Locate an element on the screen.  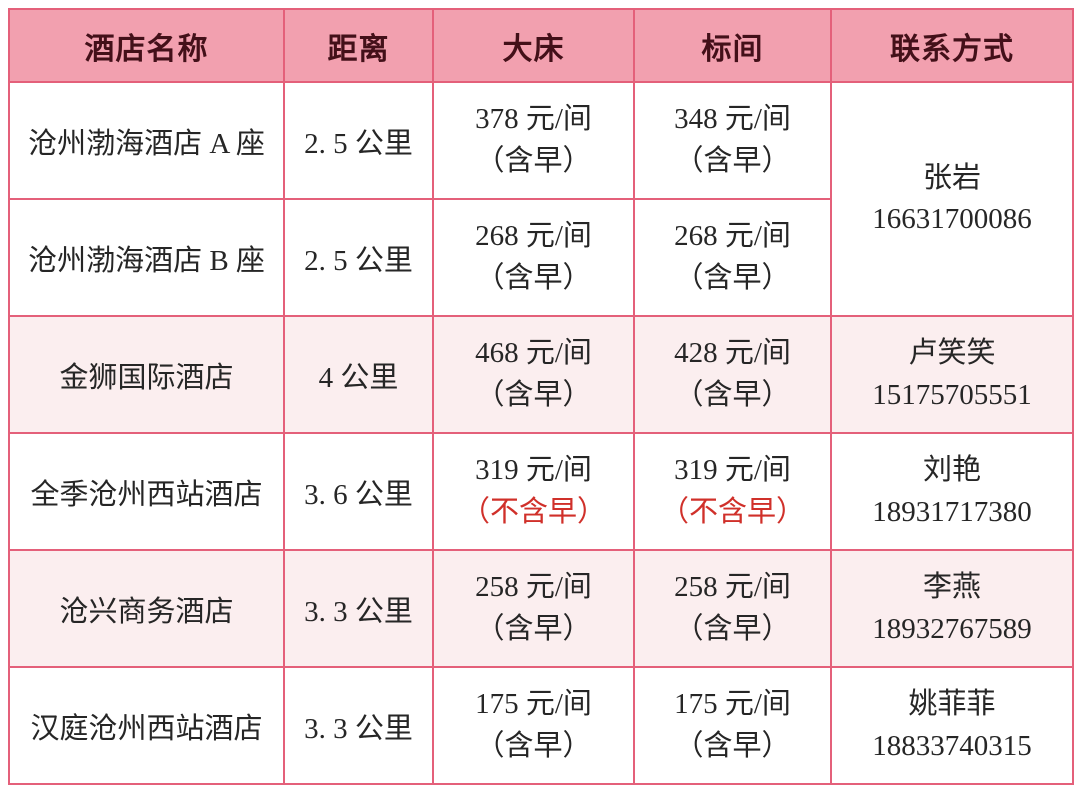
big-bed-price-cell: 319 元/间 （不含早） is located at coordinates (533, 491).